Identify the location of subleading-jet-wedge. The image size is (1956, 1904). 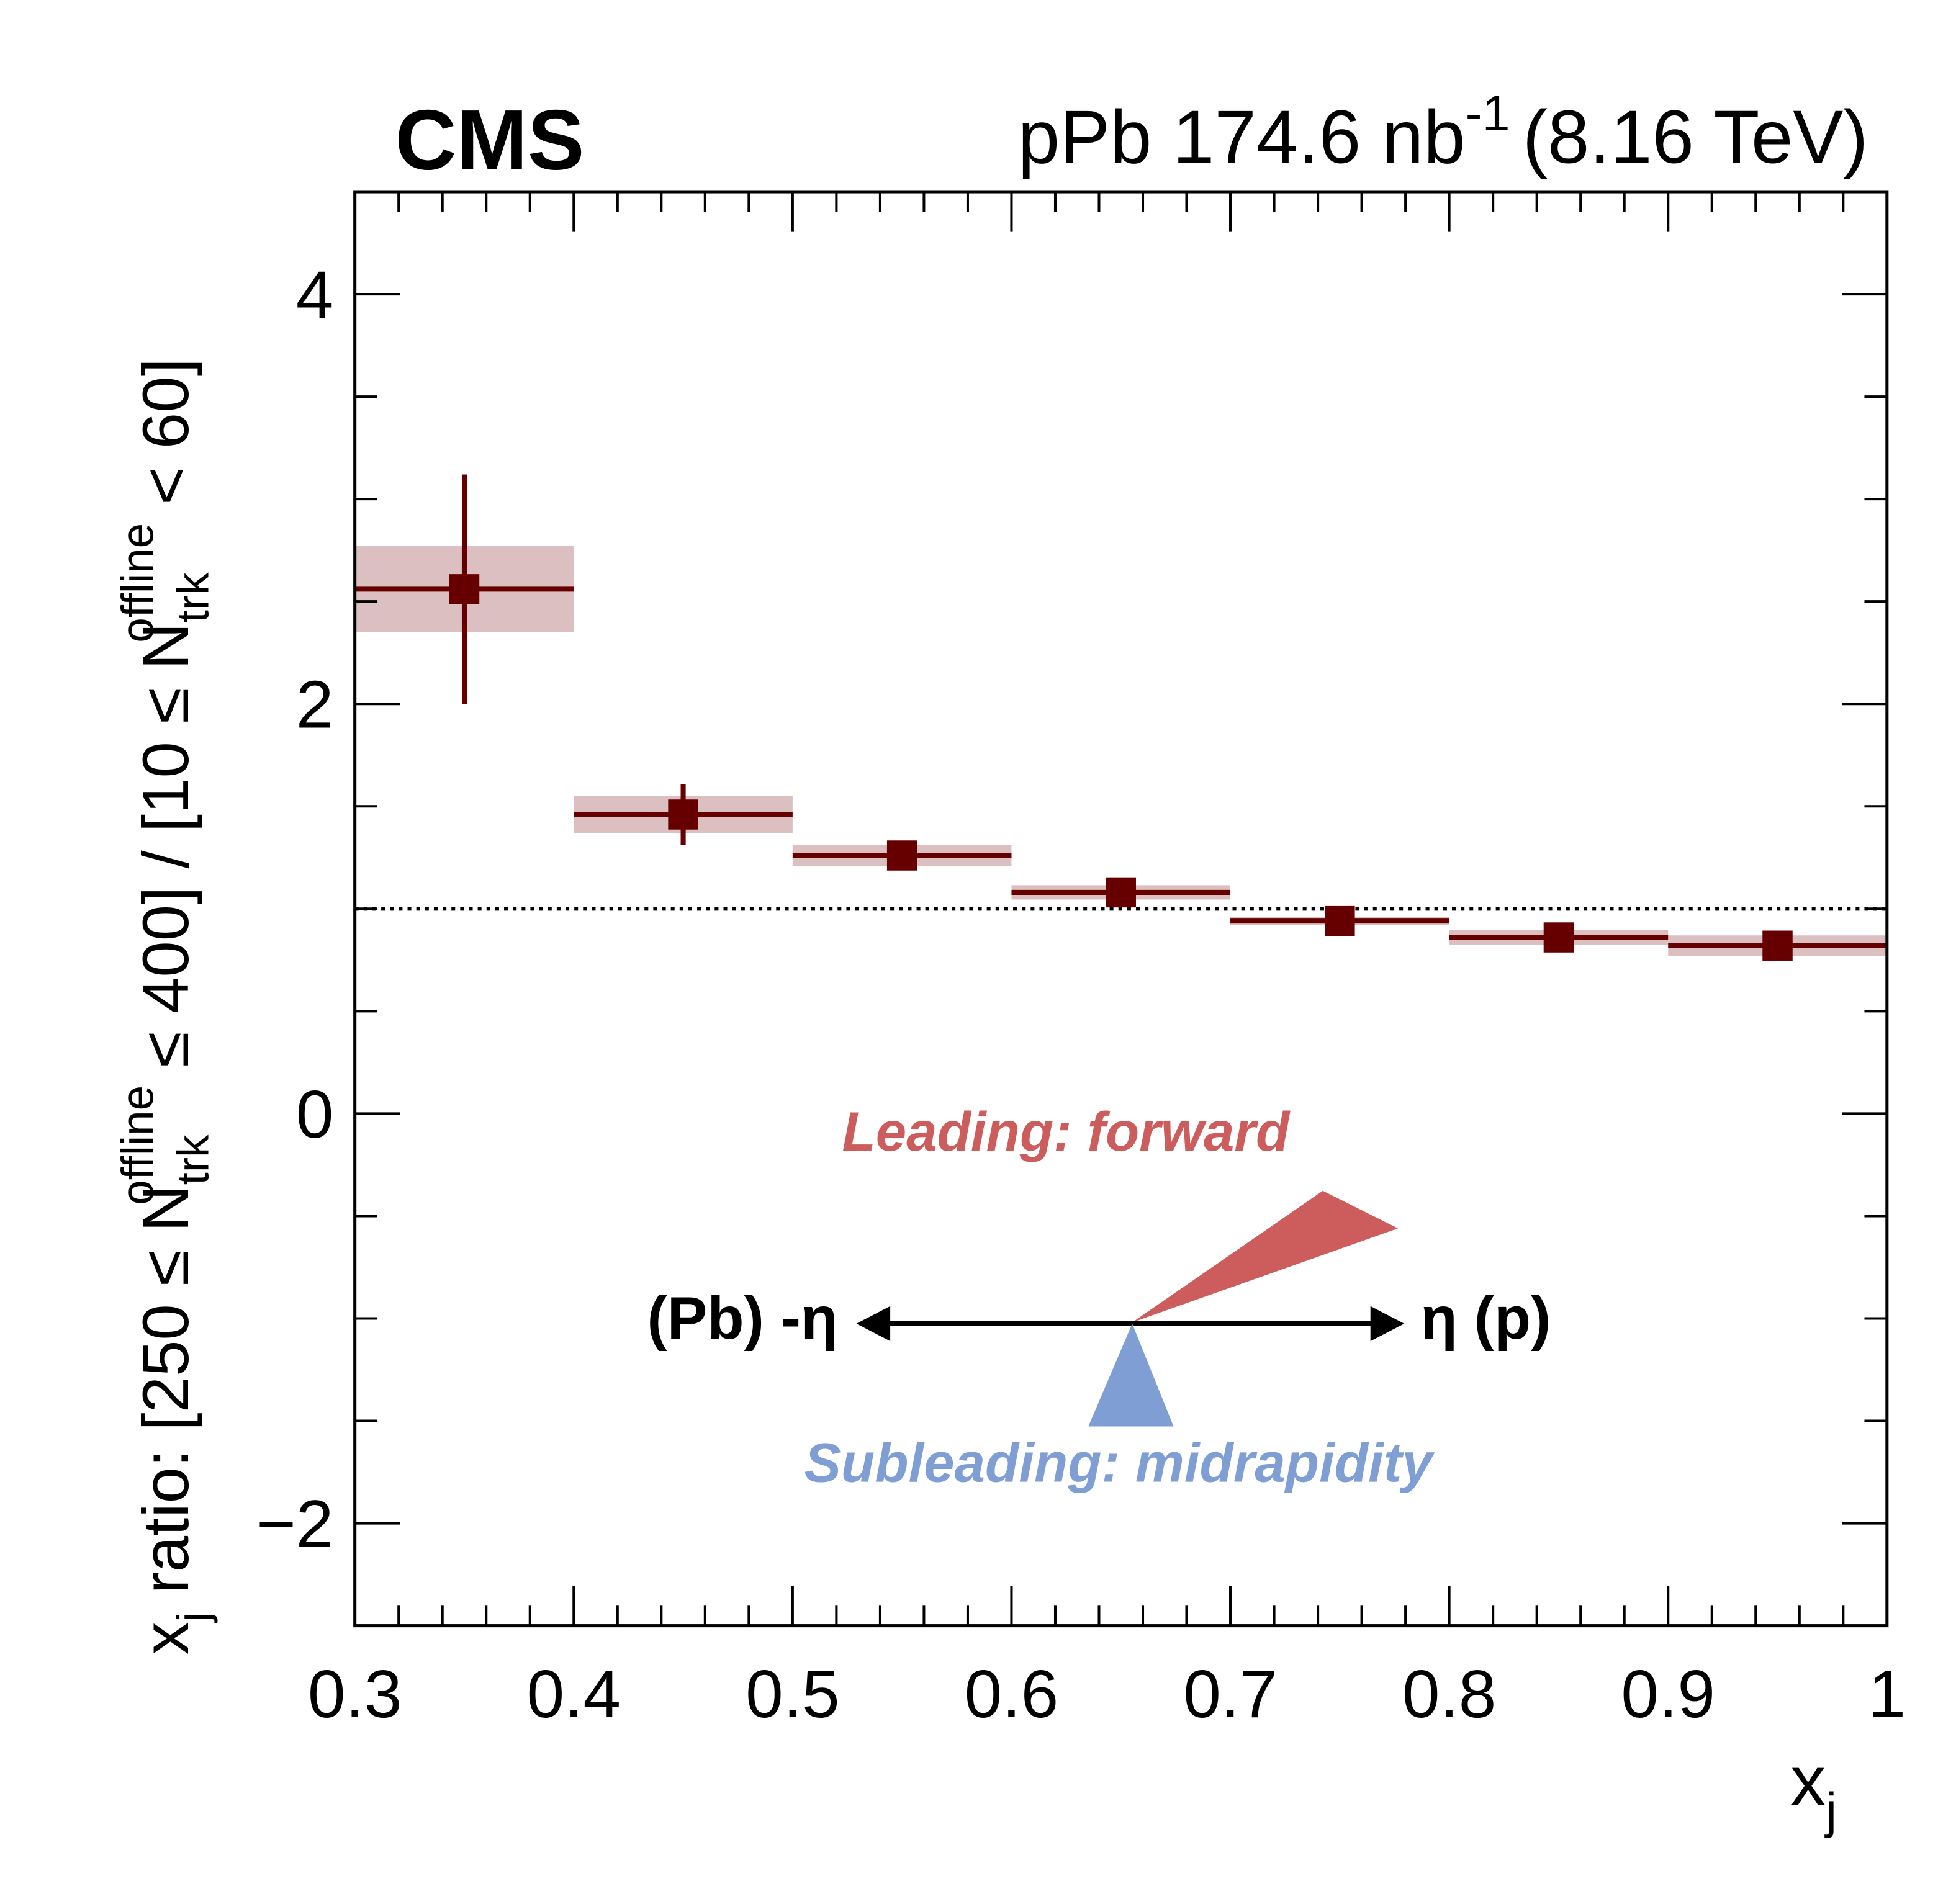
(1131, 1375).